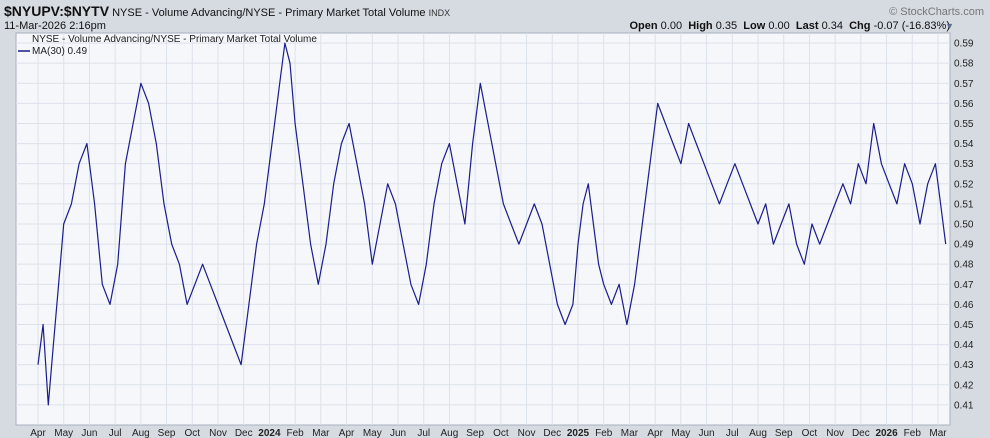  Describe the element at coordinates (439, 13) in the screenshot. I see `exchange: INDX` at that location.